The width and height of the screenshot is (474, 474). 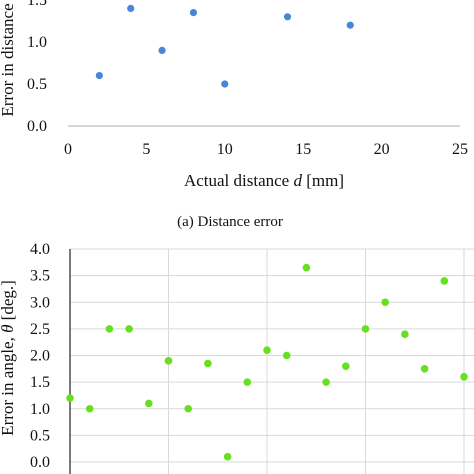 What do you see at coordinates (8, 59) in the screenshot?
I see `y-axis-label: Error in distance` at bounding box center [8, 59].